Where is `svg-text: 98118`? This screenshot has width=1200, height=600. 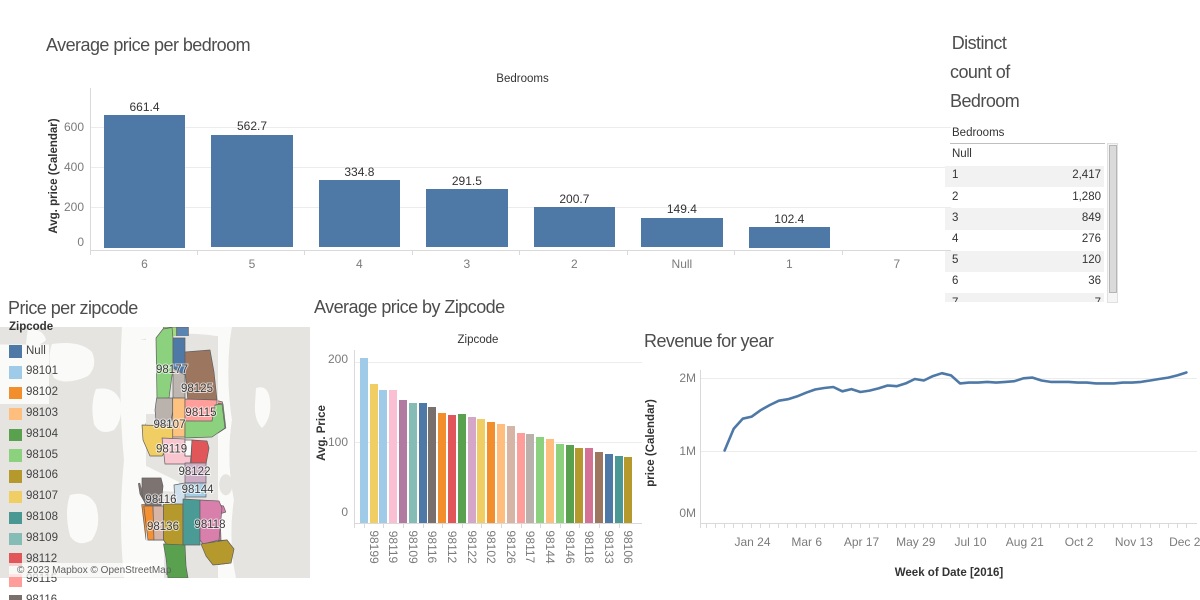 svg-text: 98118 is located at coordinates (209, 525).